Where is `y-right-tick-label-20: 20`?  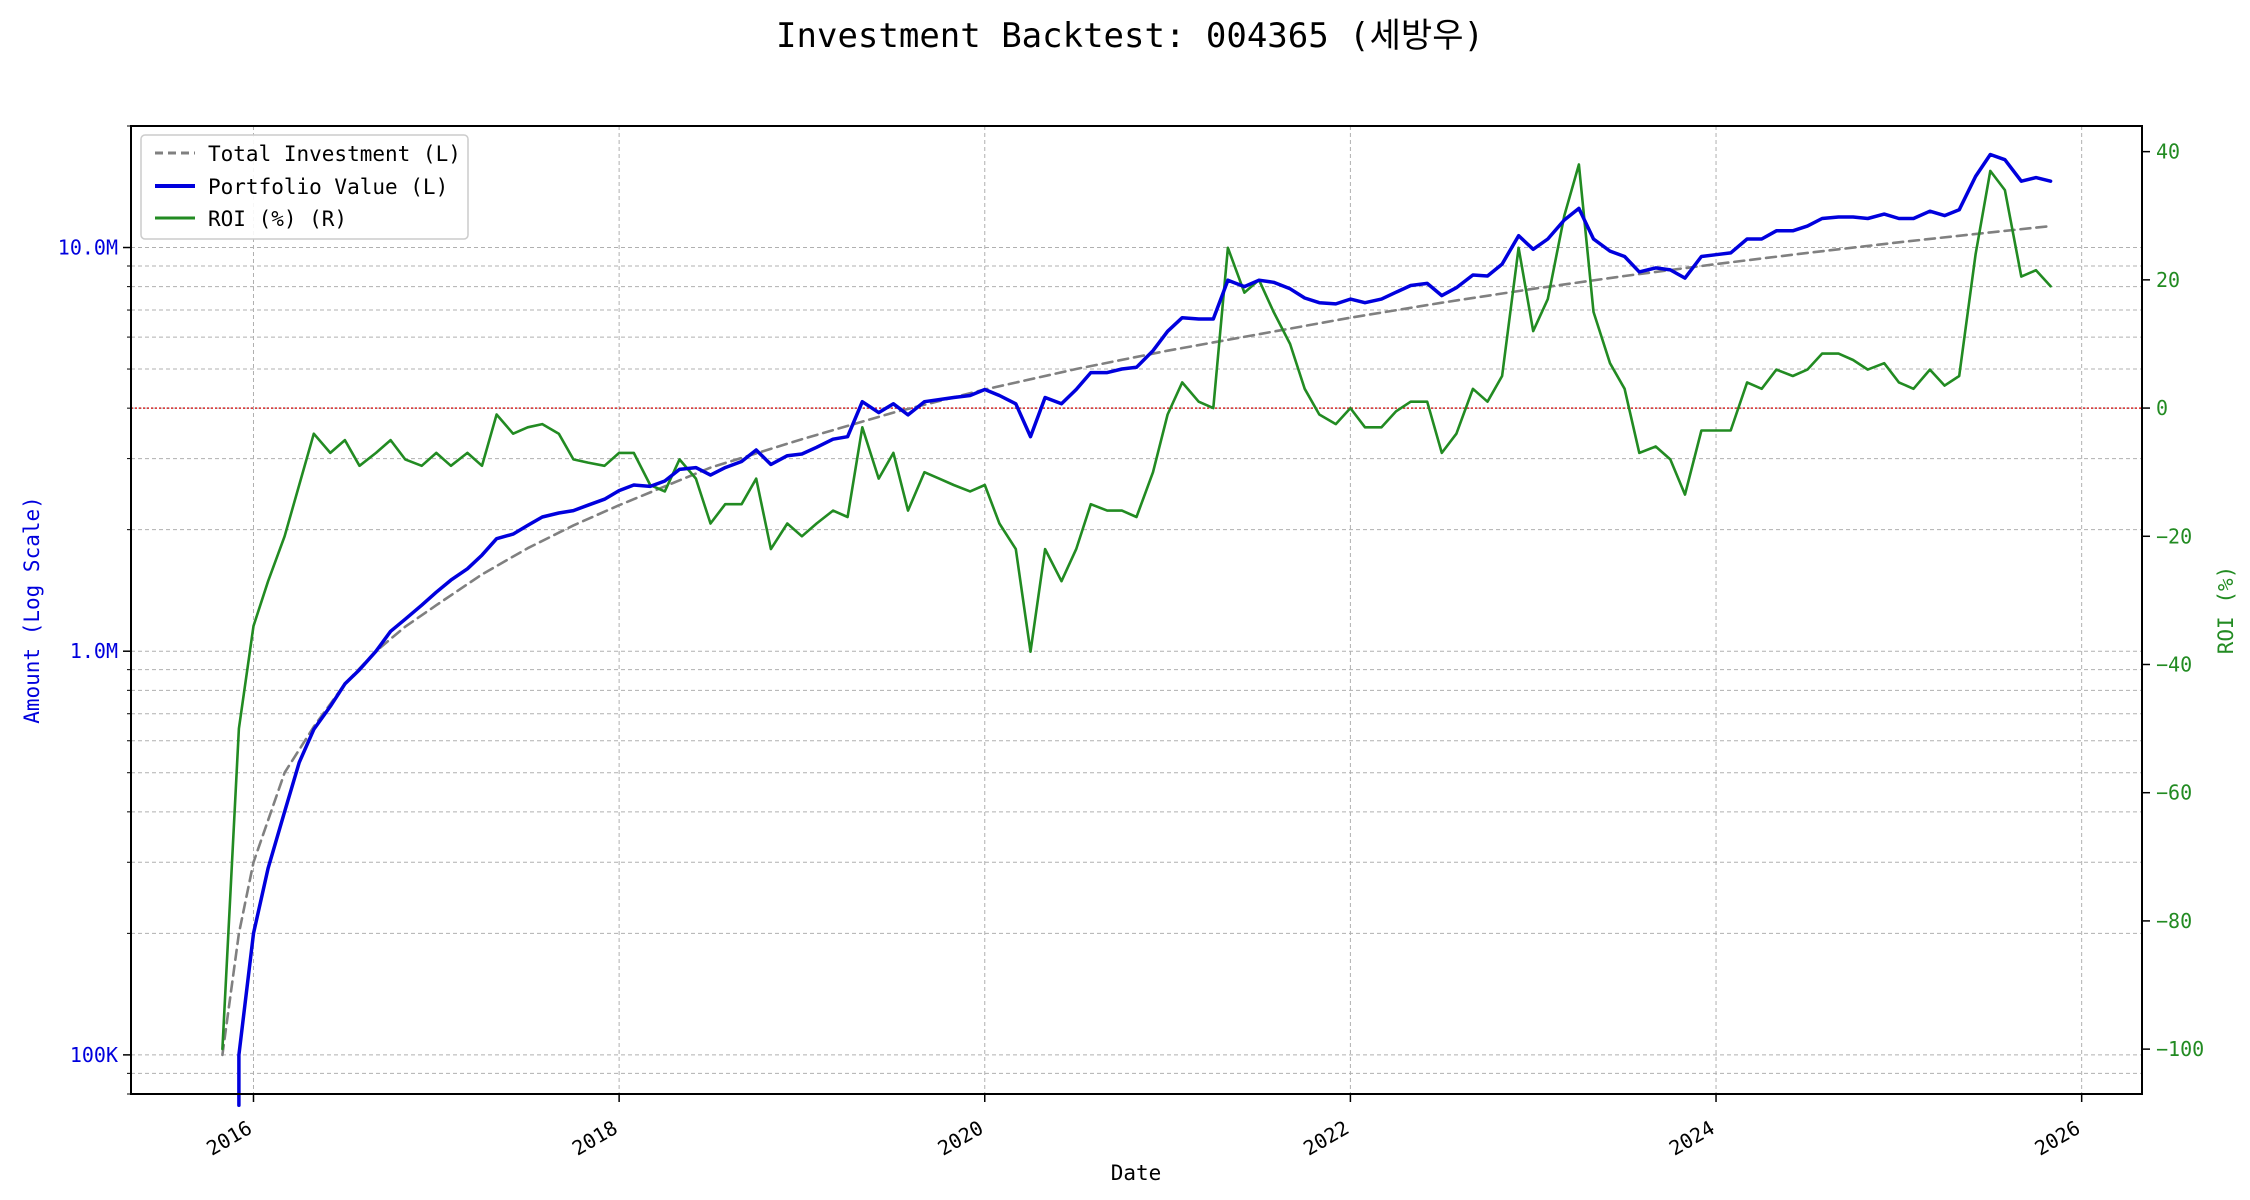
y-right-tick-label-20: 20 is located at coordinates (2168, 280).